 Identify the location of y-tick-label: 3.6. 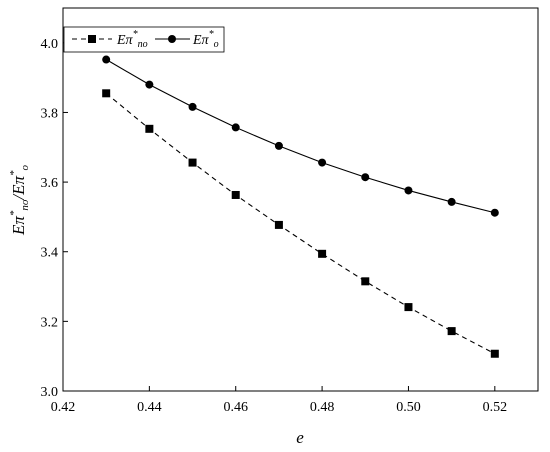
(50, 183).